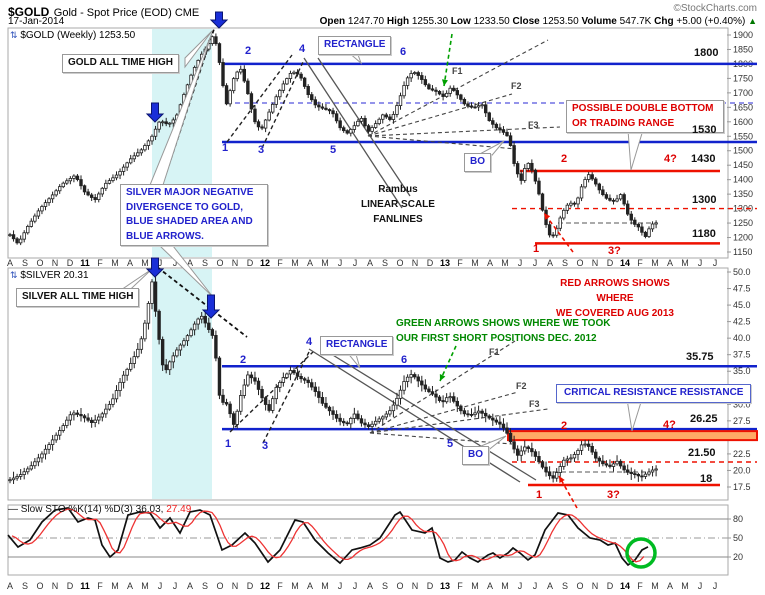  What do you see at coordinates (743, 93) in the screenshot?
I see `gold-axis-label: 1700` at bounding box center [743, 93].